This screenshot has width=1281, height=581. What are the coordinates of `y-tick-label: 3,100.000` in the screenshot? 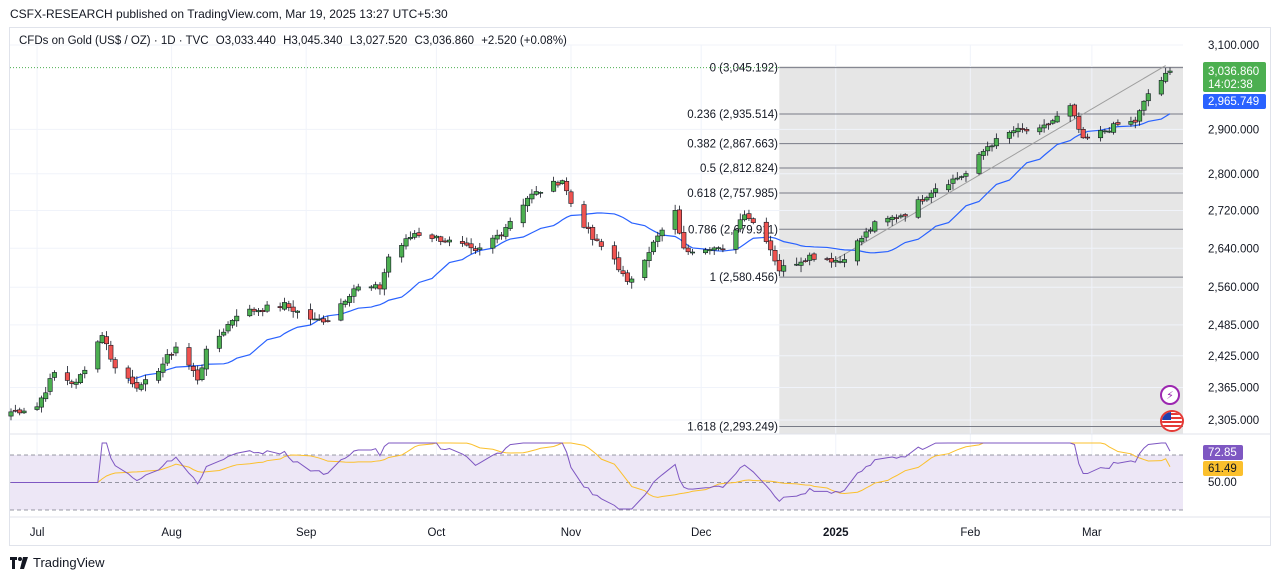 It's located at (1233, 46).